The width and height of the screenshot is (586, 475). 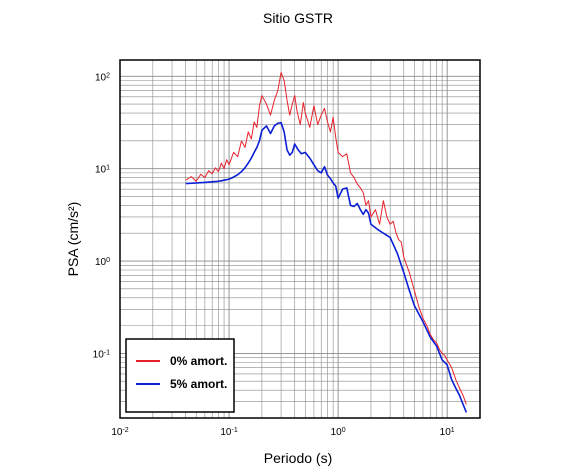 What do you see at coordinates (102, 263) in the screenshot?
I see `y-tick-label-1: 10⁰` at bounding box center [102, 263].